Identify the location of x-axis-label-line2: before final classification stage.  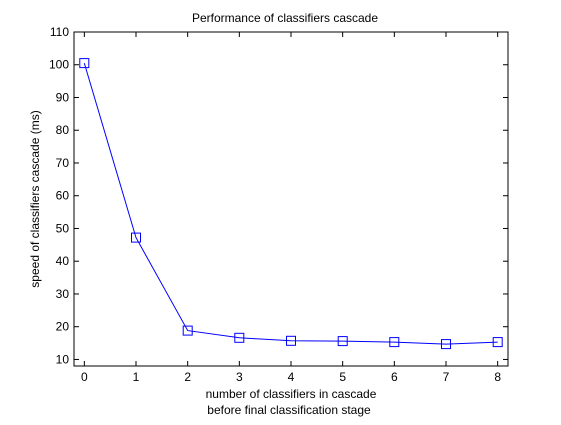
(289, 410).